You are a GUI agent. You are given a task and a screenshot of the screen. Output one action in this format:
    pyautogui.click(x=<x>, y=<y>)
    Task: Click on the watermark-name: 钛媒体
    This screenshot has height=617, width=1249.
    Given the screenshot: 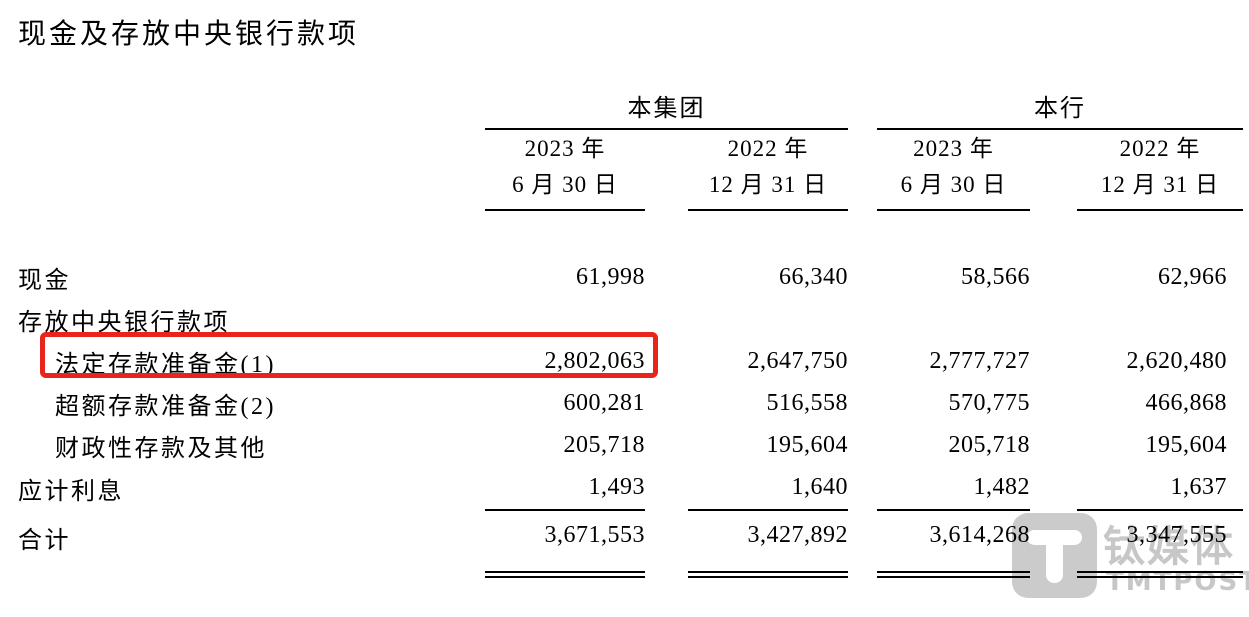 What is the action you would take?
    pyautogui.click(x=1169, y=546)
    